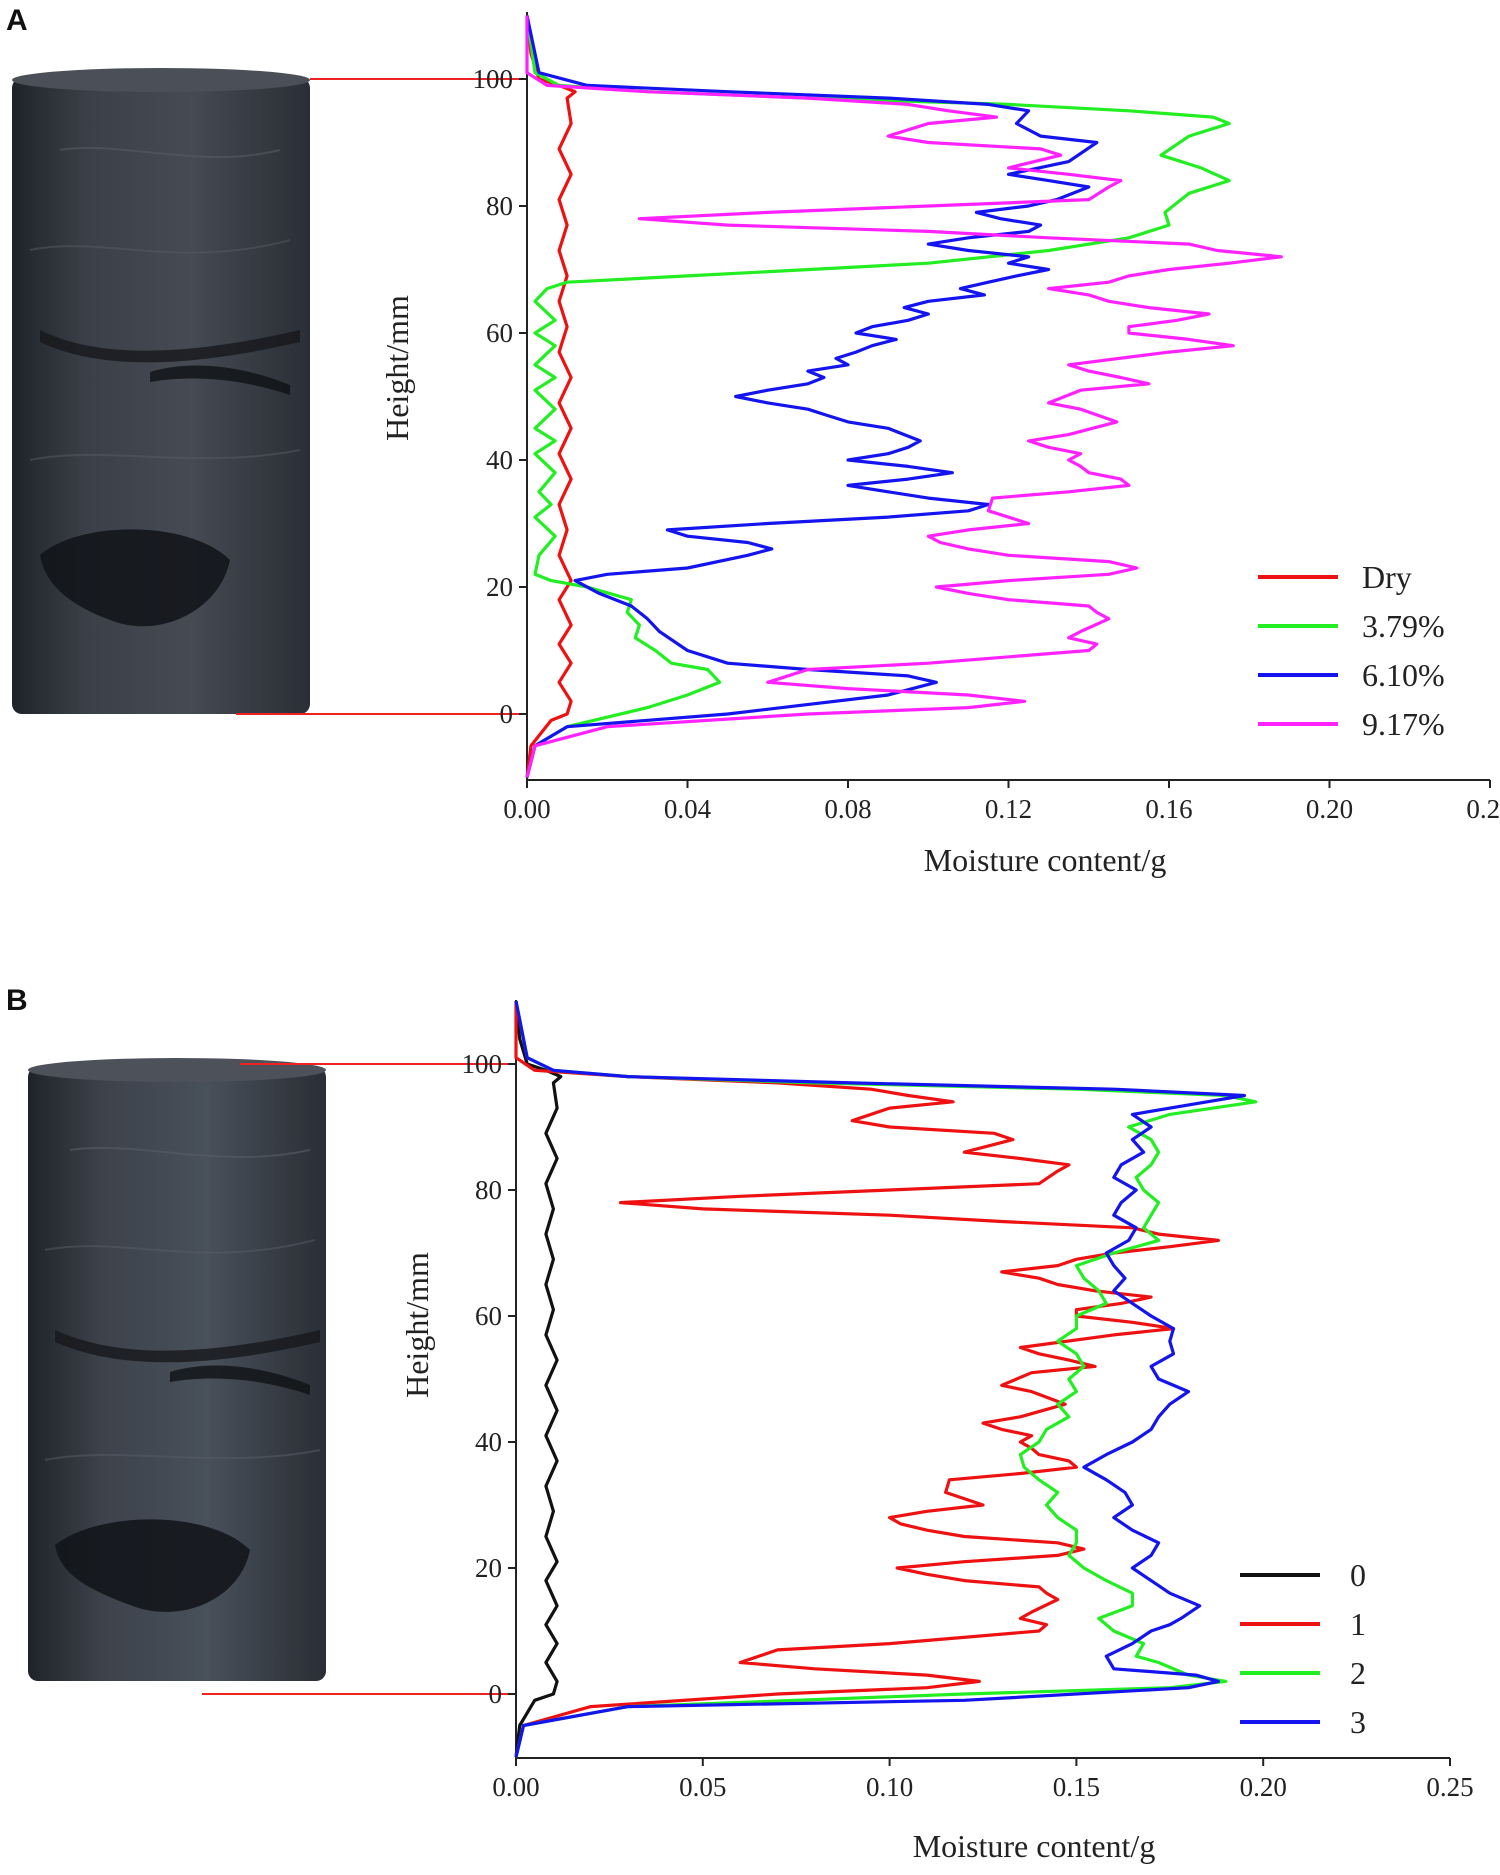  Describe the element at coordinates (161, 391) in the screenshot. I see `rock-core-image-a` at that location.